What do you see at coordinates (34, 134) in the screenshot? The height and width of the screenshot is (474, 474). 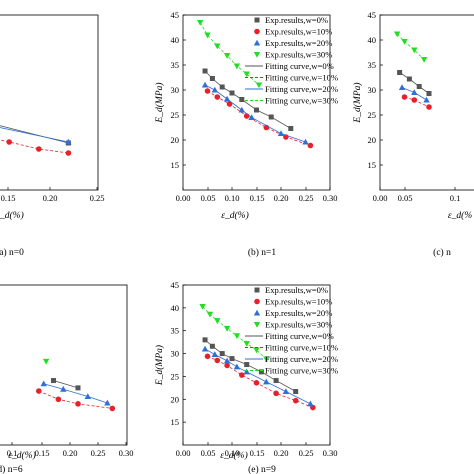 I see `fitting-curve-w0` at bounding box center [34, 134].